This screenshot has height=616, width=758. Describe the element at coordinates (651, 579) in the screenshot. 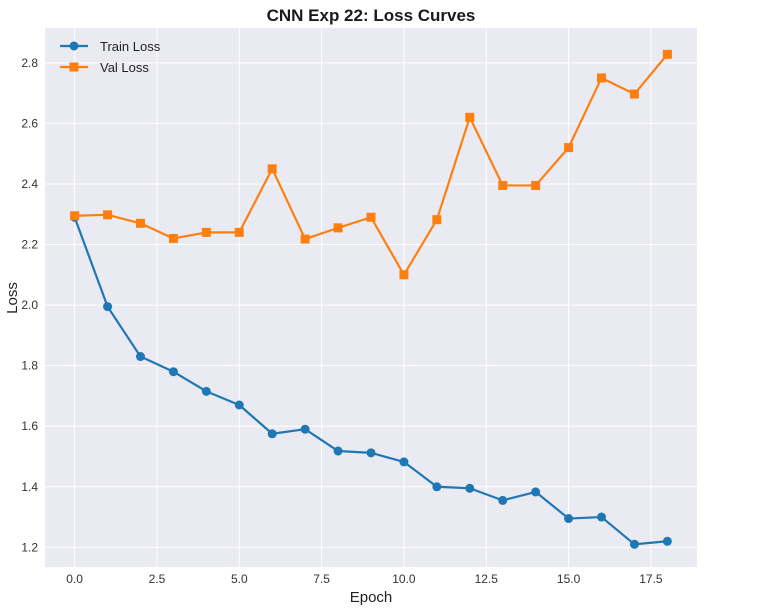

I see `x-tick-label: 17.5` at that location.